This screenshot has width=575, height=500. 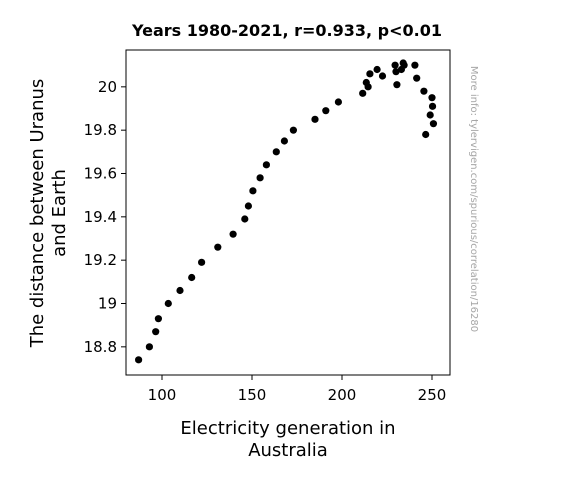 I want to click on x-tick-label: 100, so click(x=162, y=395).